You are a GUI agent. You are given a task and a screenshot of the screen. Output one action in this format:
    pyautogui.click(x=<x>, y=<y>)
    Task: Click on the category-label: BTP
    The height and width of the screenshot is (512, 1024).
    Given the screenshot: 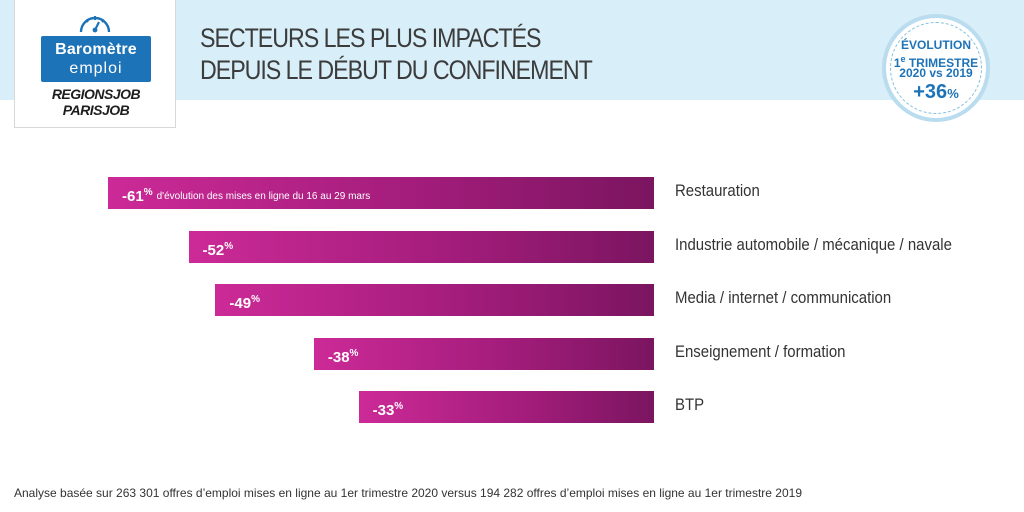 What is the action you would take?
    pyautogui.click(x=690, y=404)
    